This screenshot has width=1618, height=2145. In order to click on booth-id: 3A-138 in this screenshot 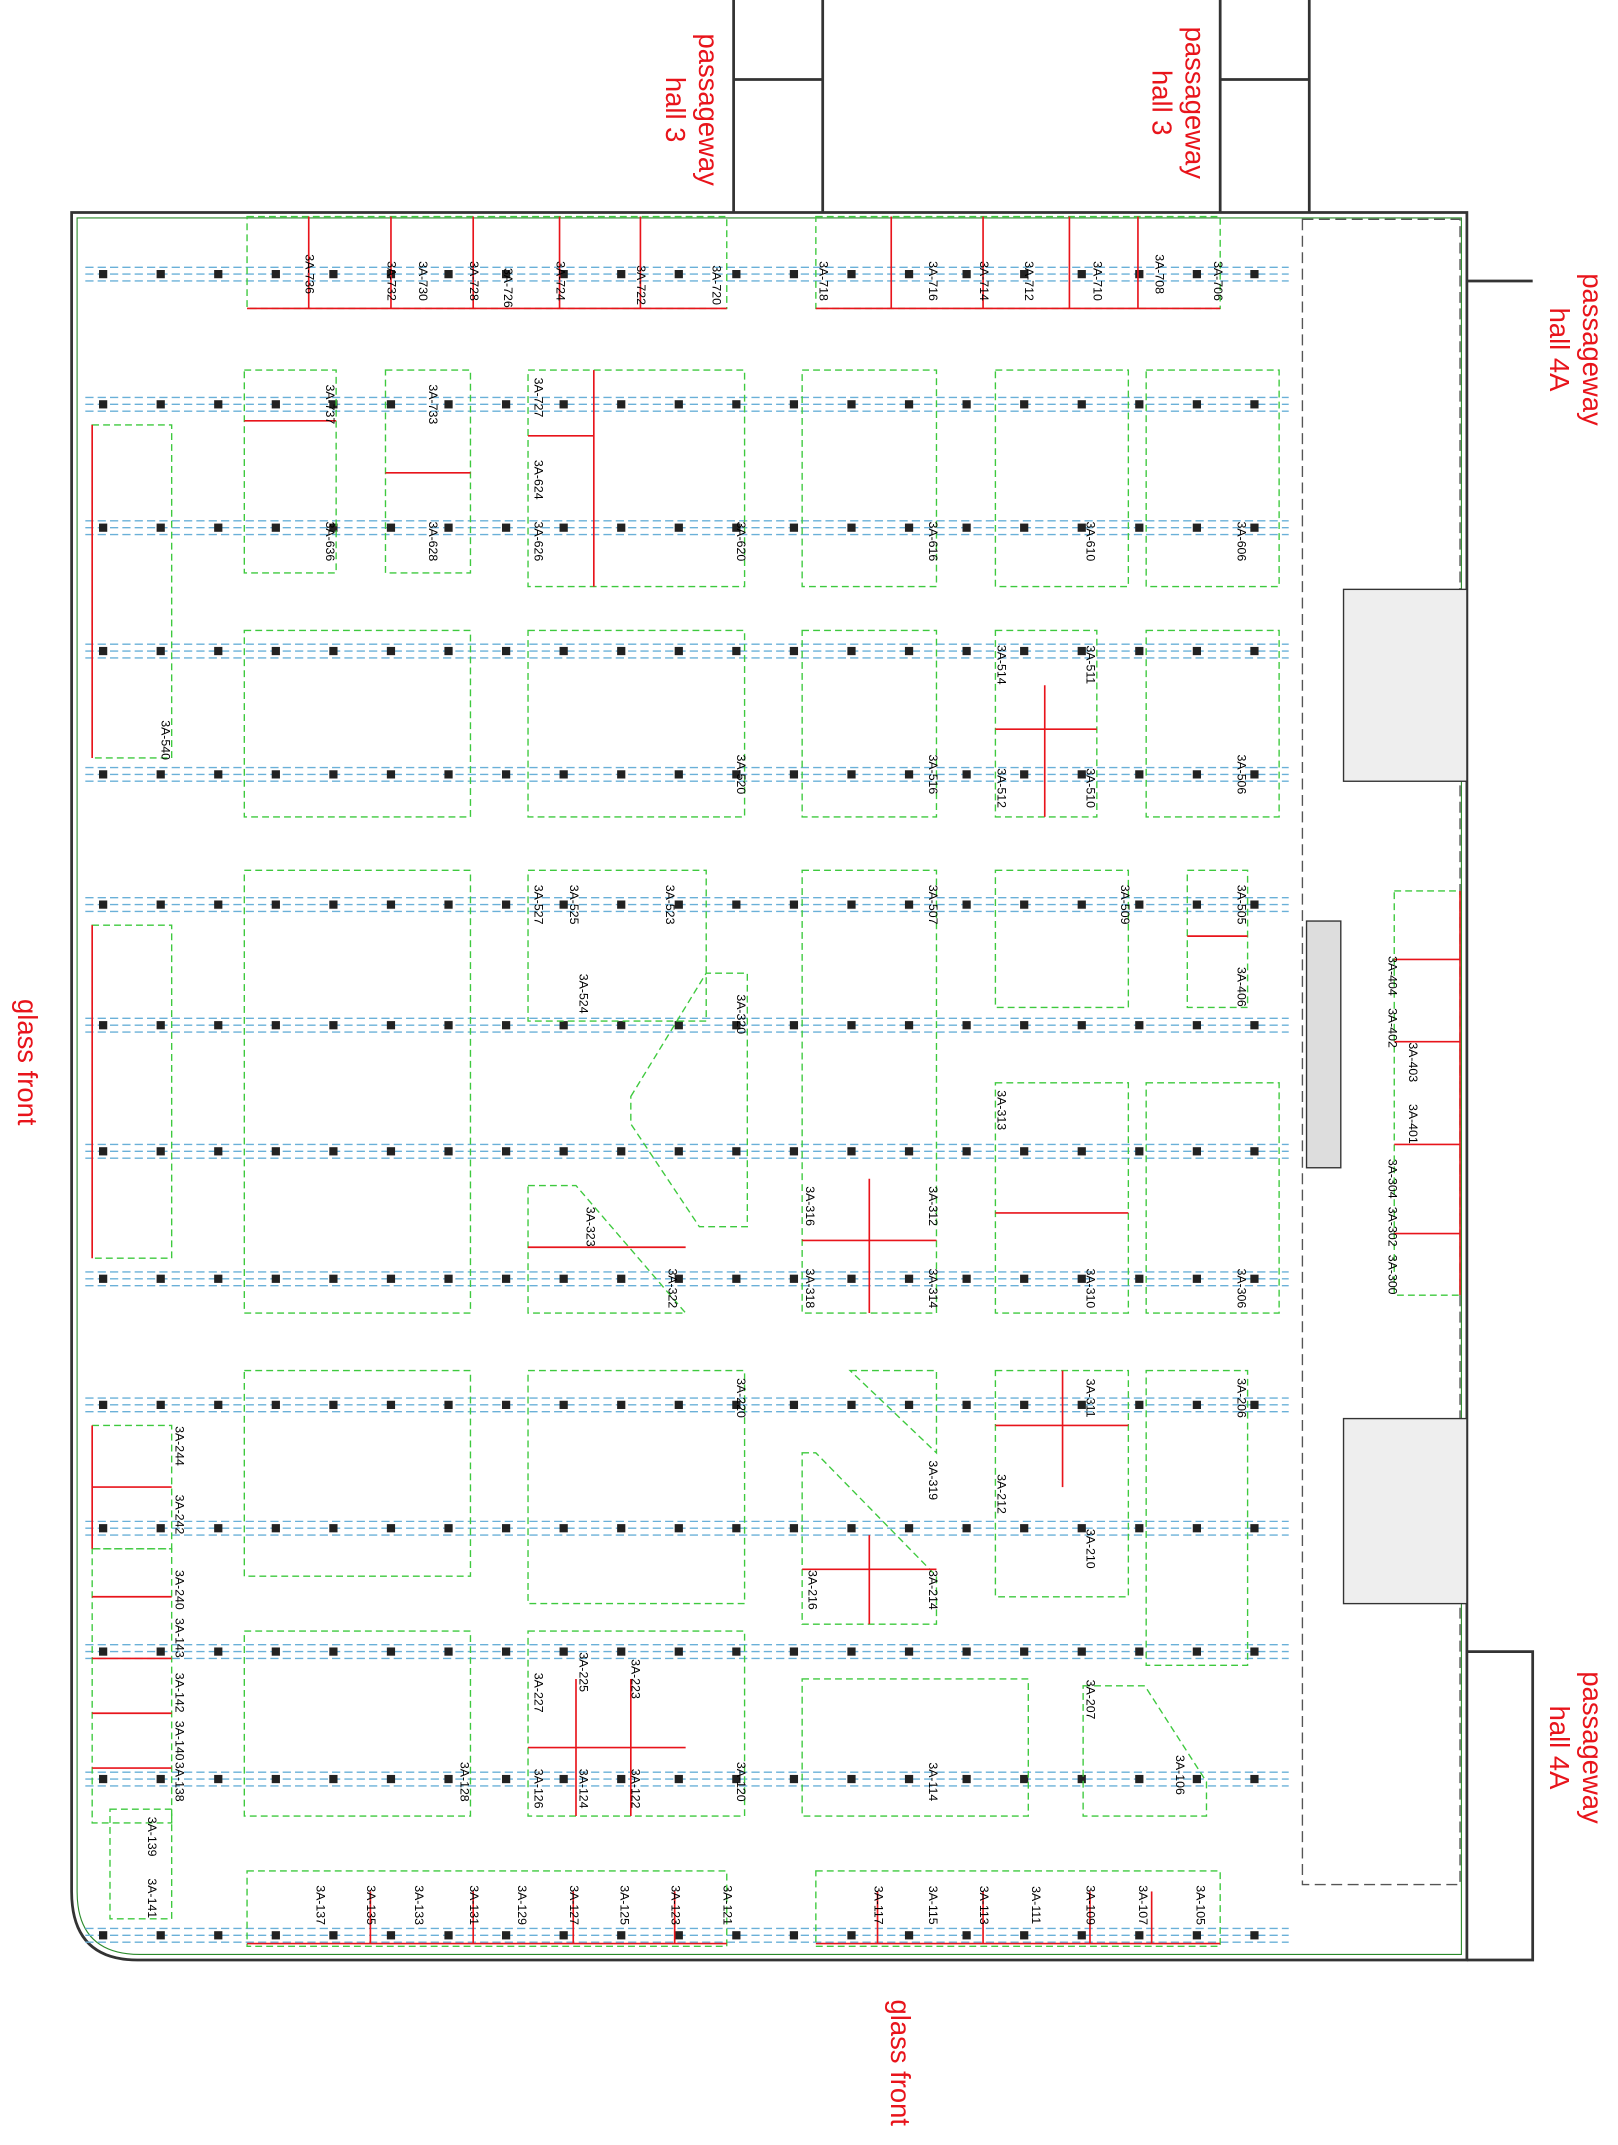, I will do `click(179, 1782)`.